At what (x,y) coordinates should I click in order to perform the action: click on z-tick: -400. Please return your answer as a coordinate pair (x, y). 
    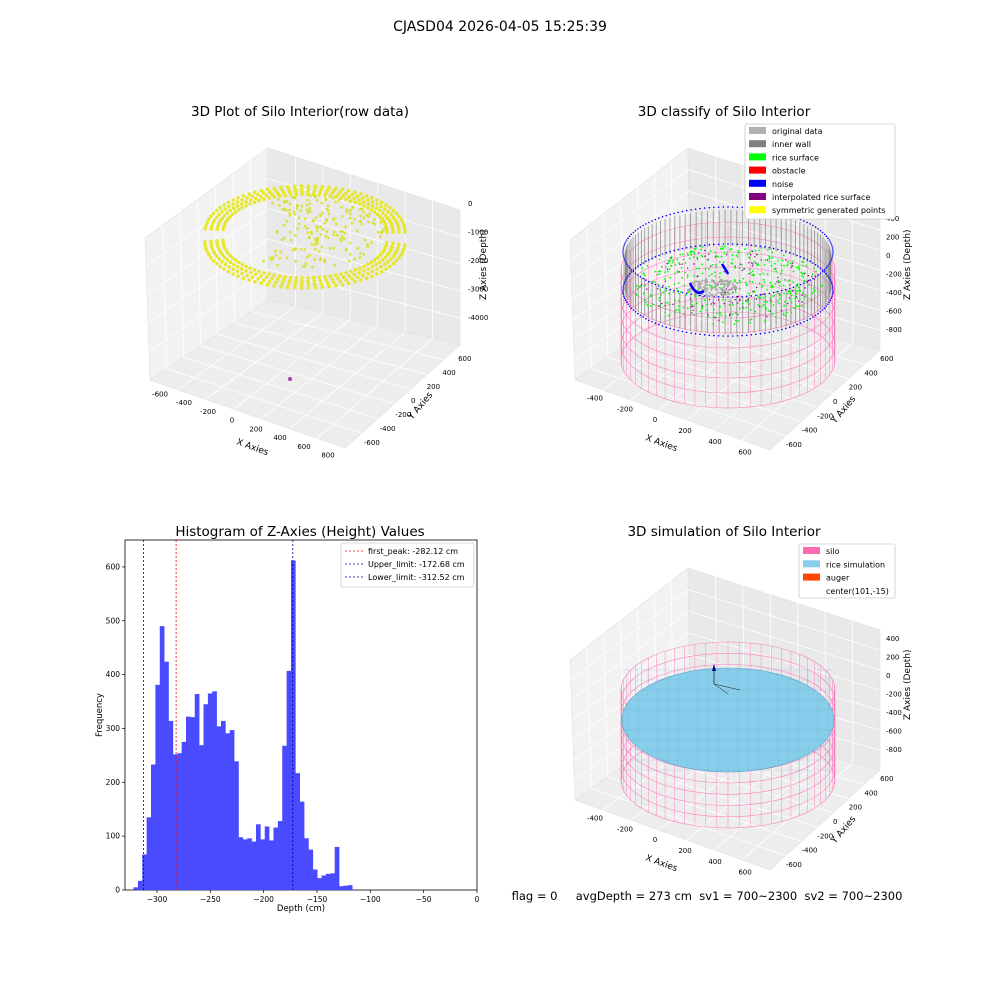
    Looking at the image, I should click on (894, 713).